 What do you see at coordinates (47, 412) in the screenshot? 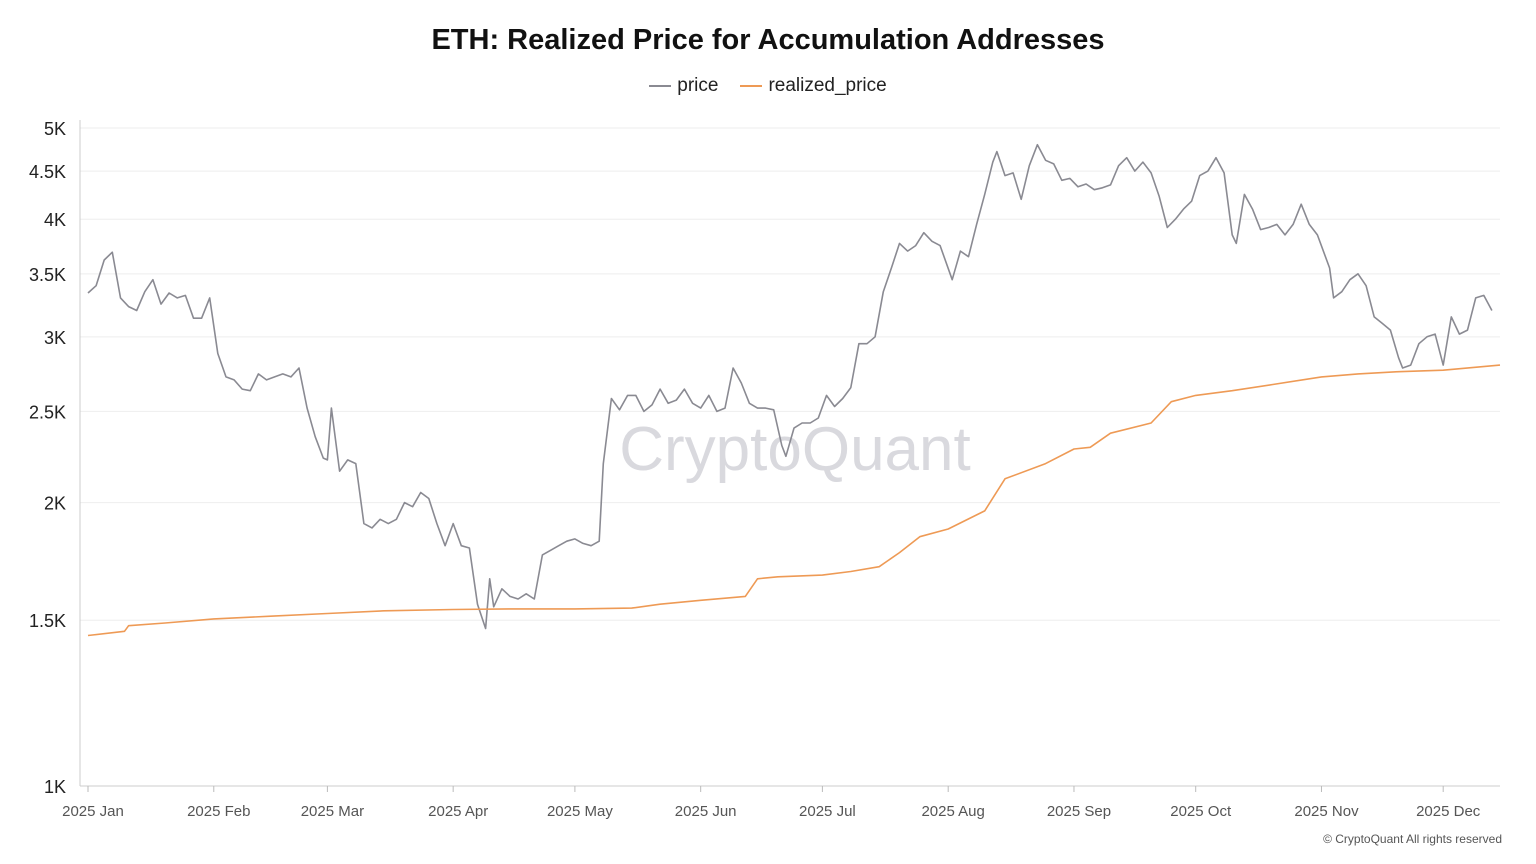
I see `y-tick-label: 2.5K` at bounding box center [47, 412].